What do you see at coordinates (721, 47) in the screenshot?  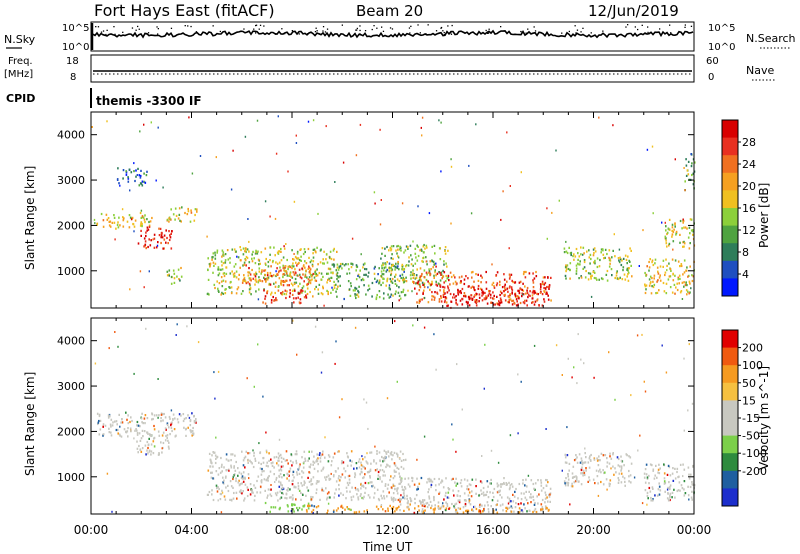 I see `nsearch-tick-bottom: 10^0` at bounding box center [721, 47].